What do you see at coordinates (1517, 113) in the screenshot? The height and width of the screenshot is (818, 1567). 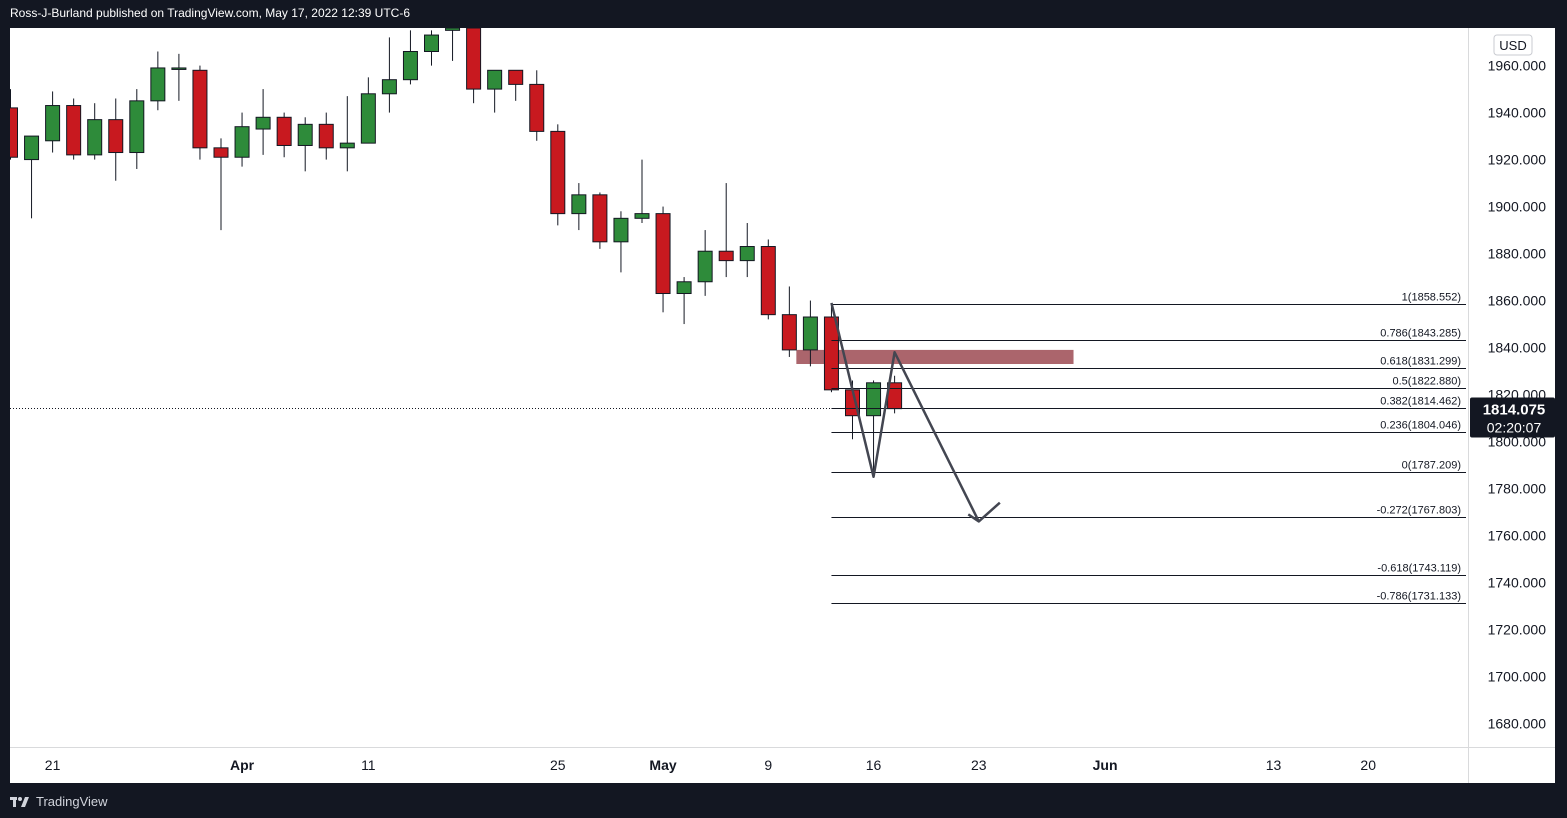 I see `price-tick-label: 1940.000` at bounding box center [1517, 113].